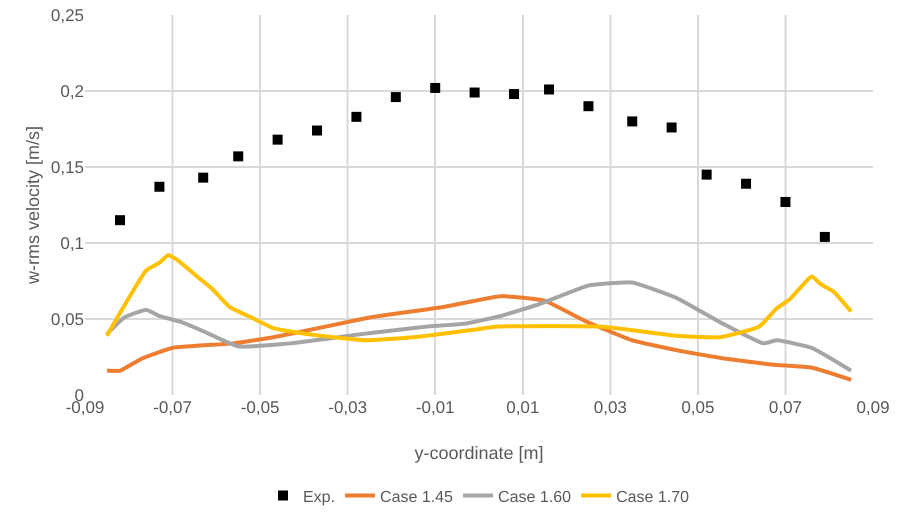 The height and width of the screenshot is (524, 903). I want to click on x-tick-label: 0,05, so click(697, 407).